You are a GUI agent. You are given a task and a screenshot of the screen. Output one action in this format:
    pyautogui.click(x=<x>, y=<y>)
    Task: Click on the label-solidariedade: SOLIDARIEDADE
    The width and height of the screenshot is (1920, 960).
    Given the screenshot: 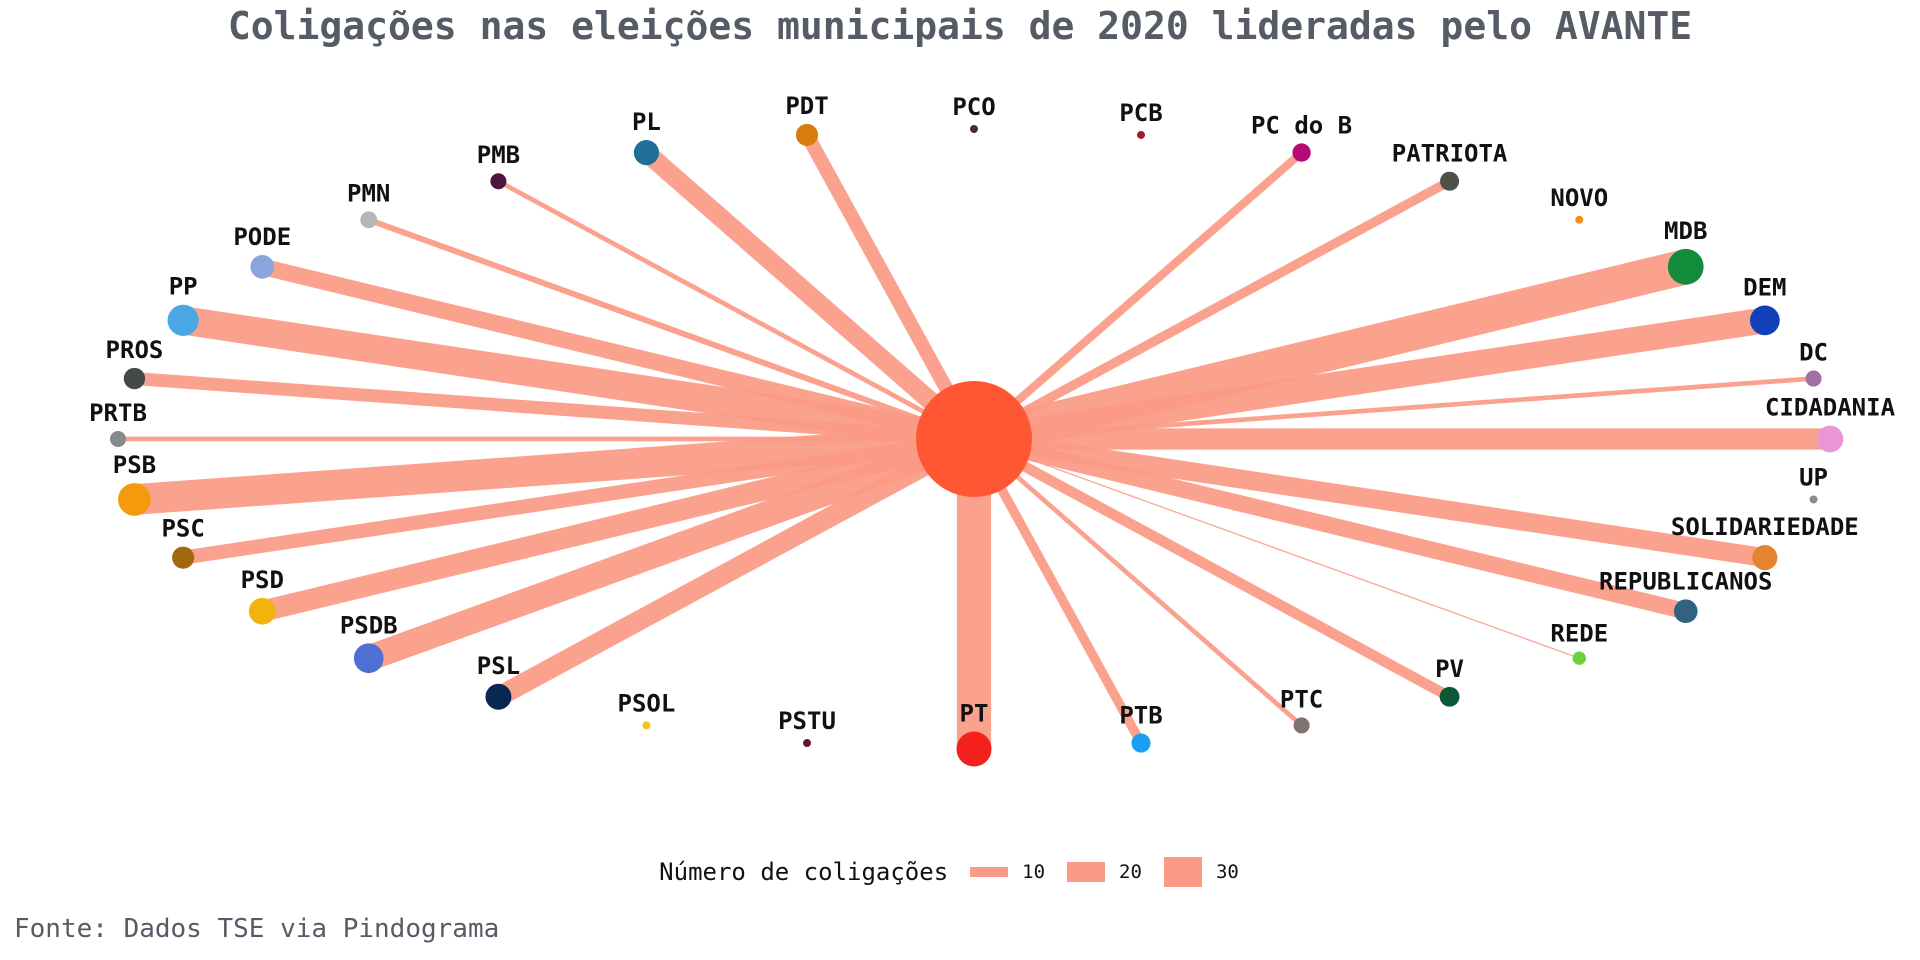 What is the action you would take?
    pyautogui.click(x=1765, y=527)
    